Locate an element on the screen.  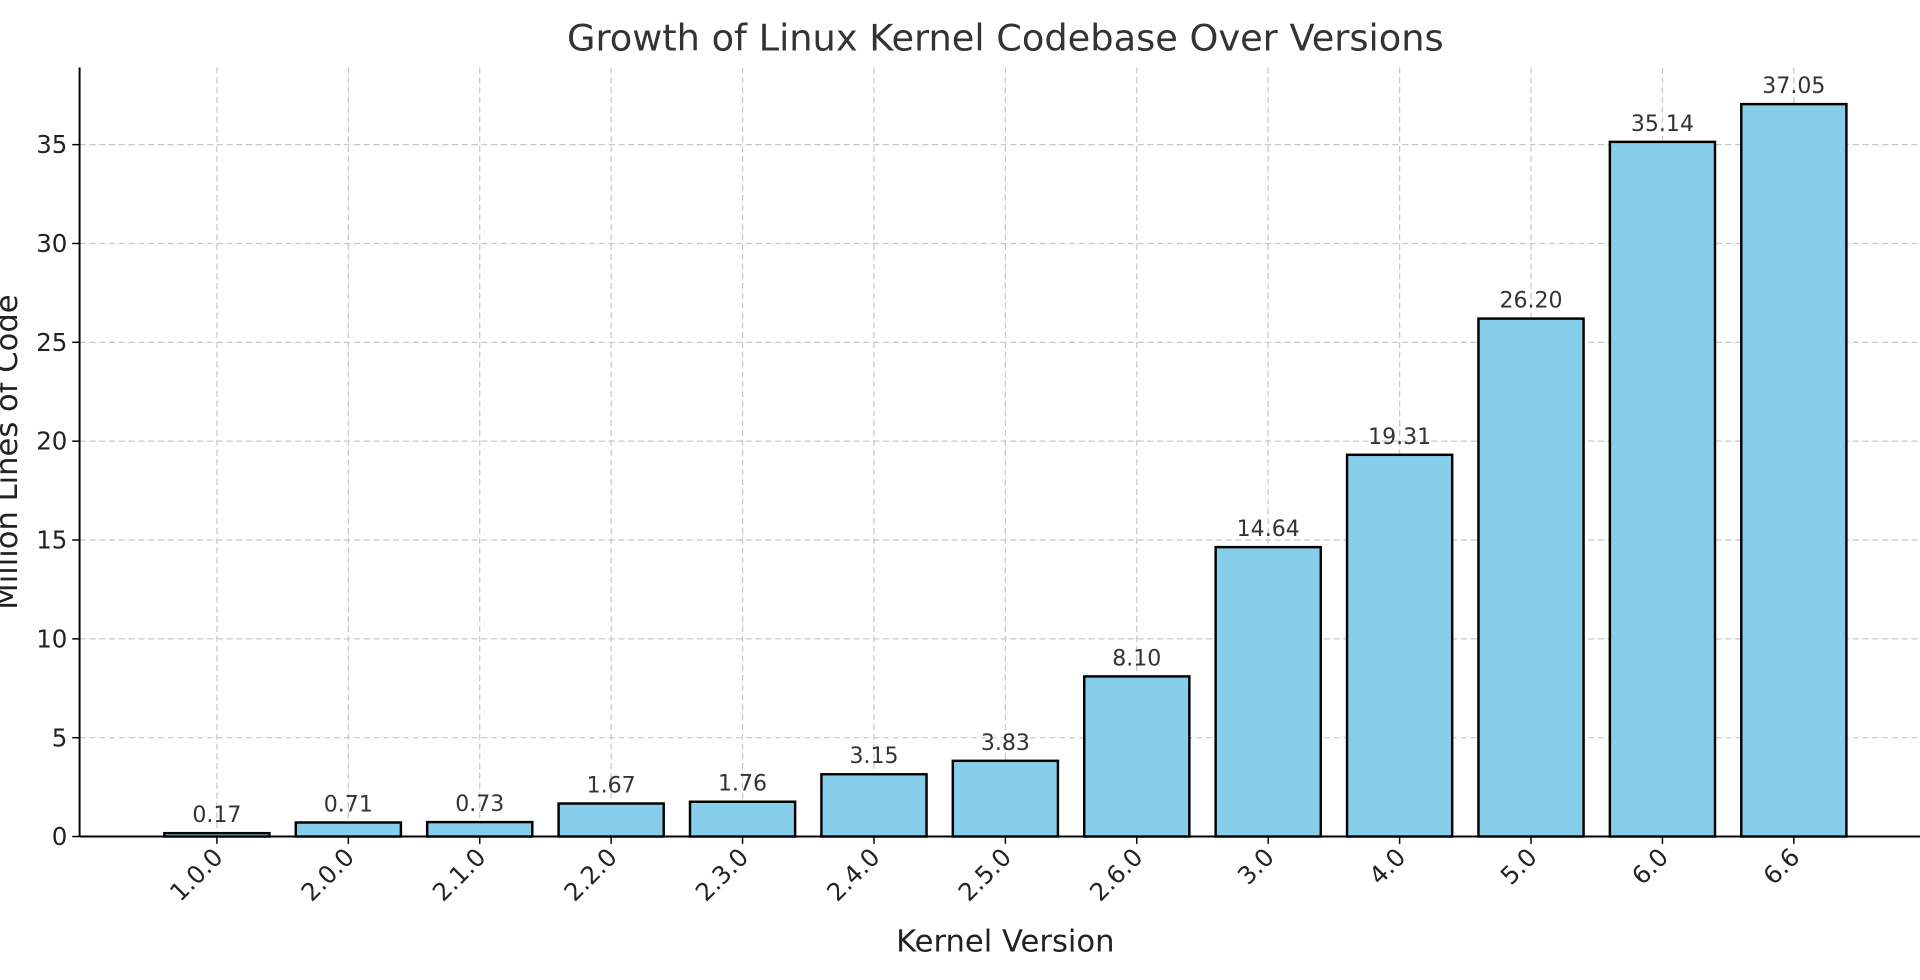
data-label: 0.73 is located at coordinates (479, 804).